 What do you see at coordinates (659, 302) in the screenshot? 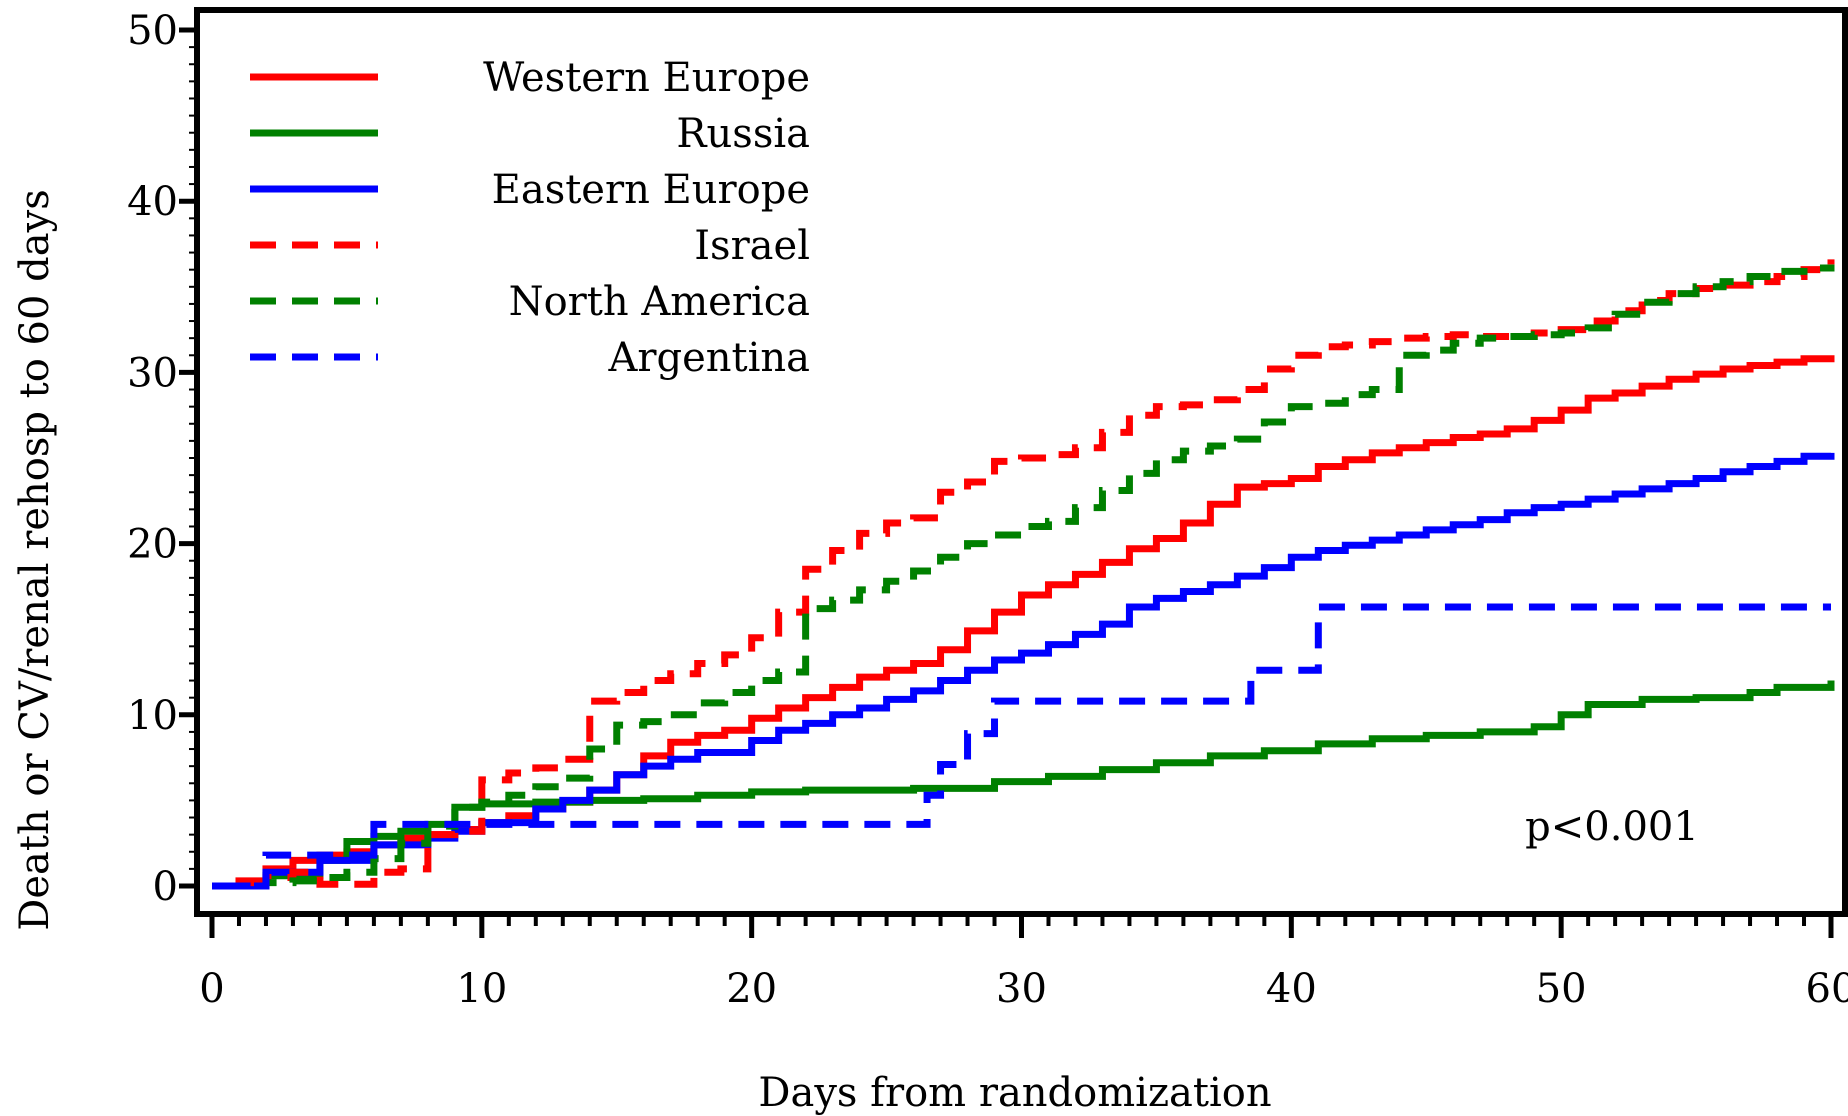
I see `legend-label: North America` at bounding box center [659, 302].